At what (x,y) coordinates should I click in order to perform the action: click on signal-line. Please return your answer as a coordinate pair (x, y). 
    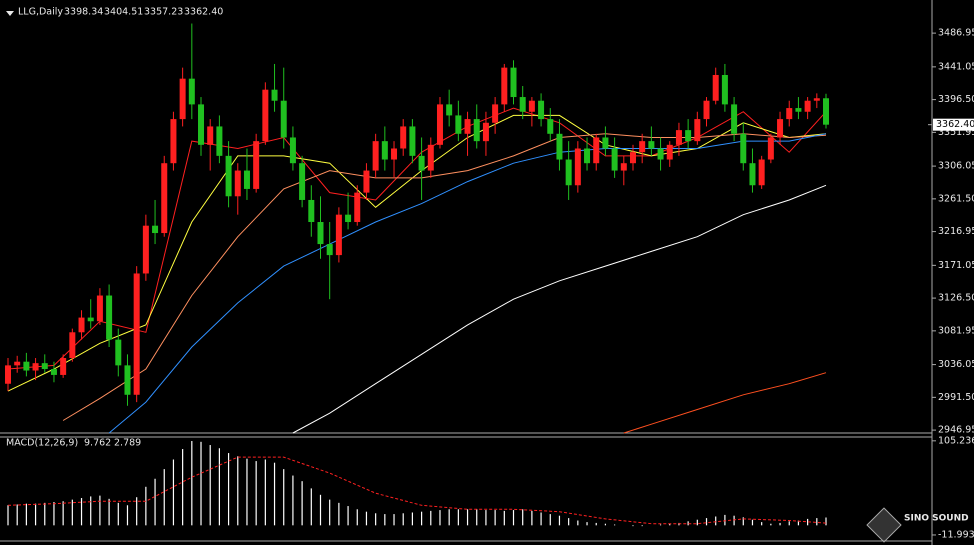
    Looking at the image, I should click on (417, 490).